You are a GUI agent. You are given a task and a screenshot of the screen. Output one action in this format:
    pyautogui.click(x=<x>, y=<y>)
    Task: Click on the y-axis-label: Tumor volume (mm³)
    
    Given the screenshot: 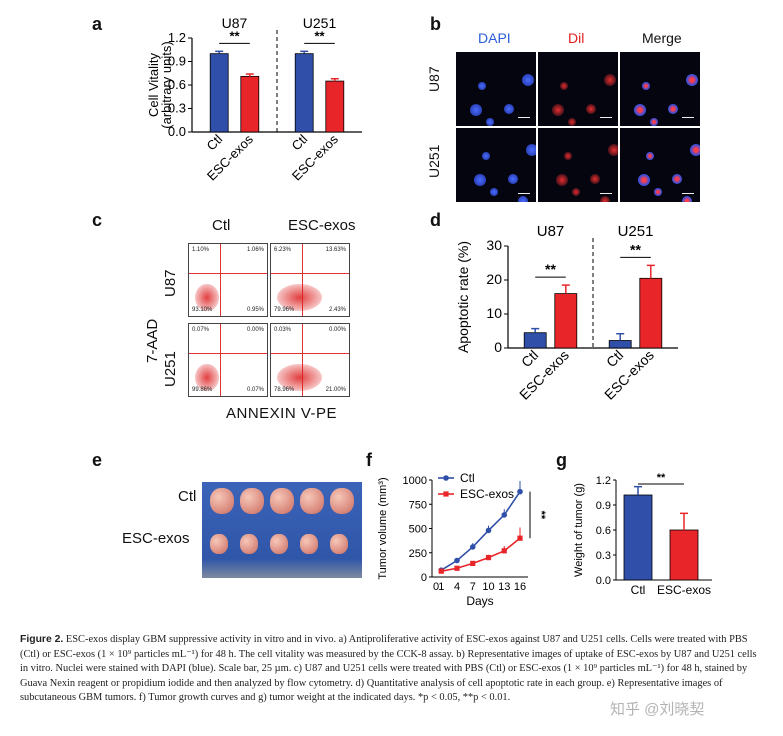 What is the action you would take?
    pyautogui.click(x=383, y=528)
    